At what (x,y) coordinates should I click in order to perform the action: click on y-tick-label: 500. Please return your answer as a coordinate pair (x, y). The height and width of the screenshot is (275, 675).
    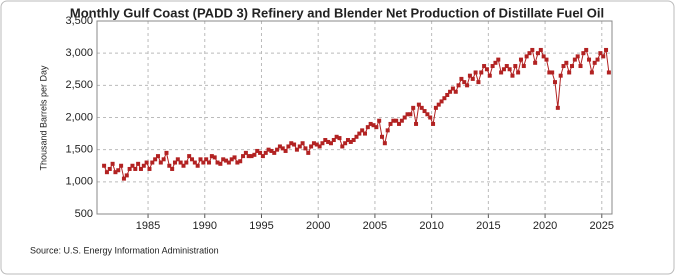
    Looking at the image, I should click on (84, 214).